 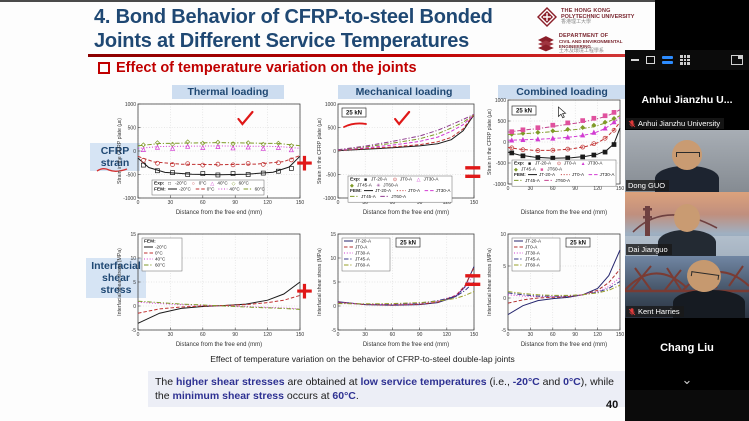 What do you see at coordinates (115, 158) in the screenshot?
I see `row-label-cfrp-strain: CFRP strain` at bounding box center [115, 158].